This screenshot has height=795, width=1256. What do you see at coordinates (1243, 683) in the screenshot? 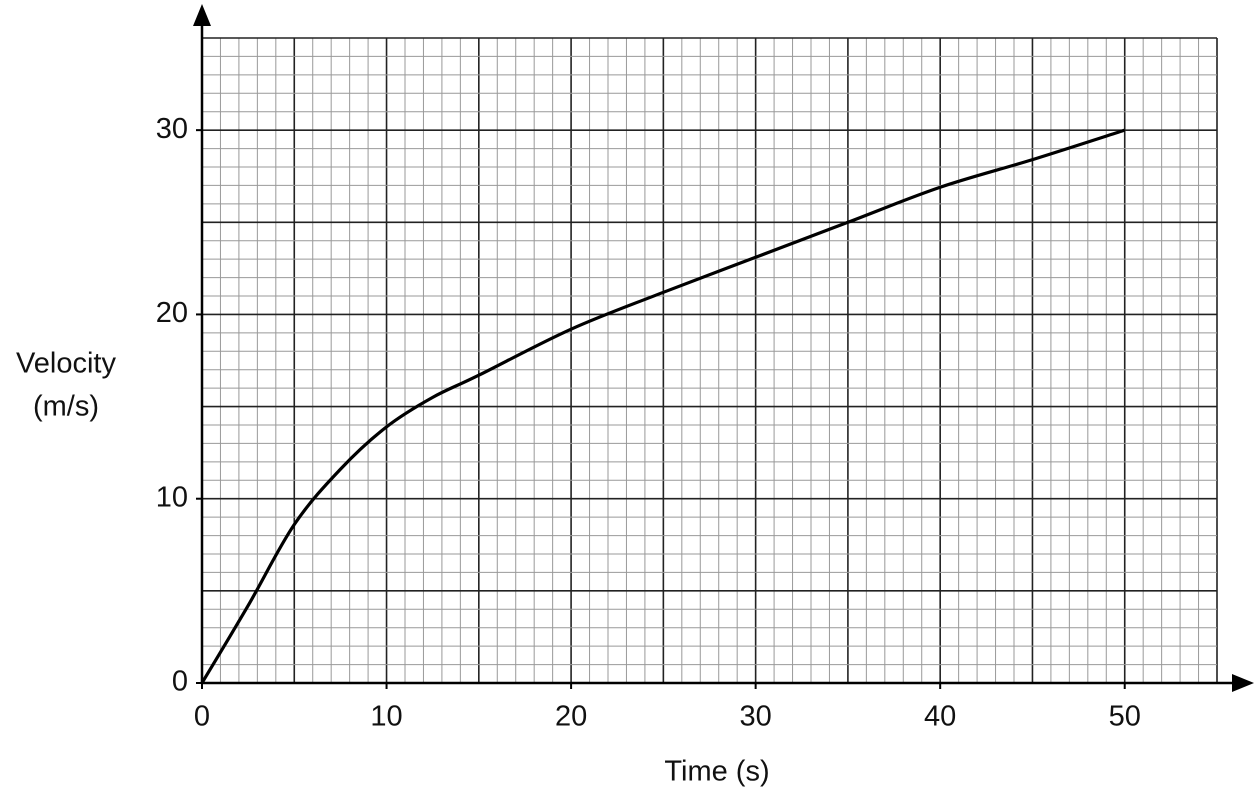
I see `x-axis-arrow` at bounding box center [1243, 683].